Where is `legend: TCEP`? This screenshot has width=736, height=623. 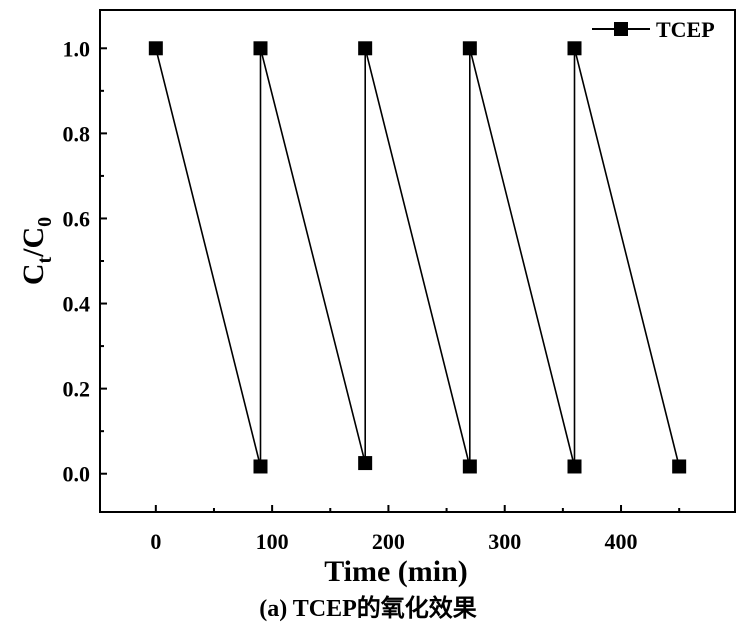
legend: TCEP is located at coordinates (653, 29).